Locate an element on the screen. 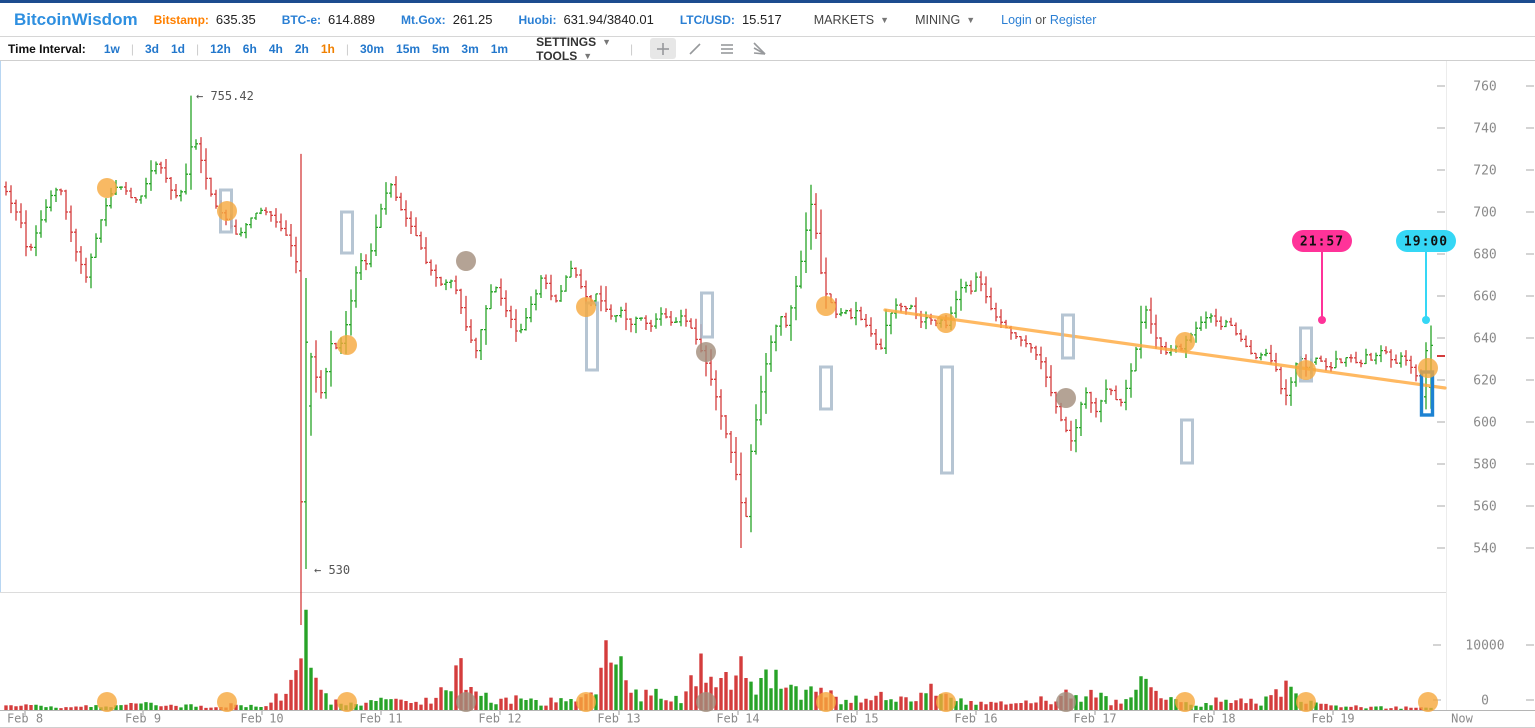  interval-12h: 12h is located at coordinates (220, 48).